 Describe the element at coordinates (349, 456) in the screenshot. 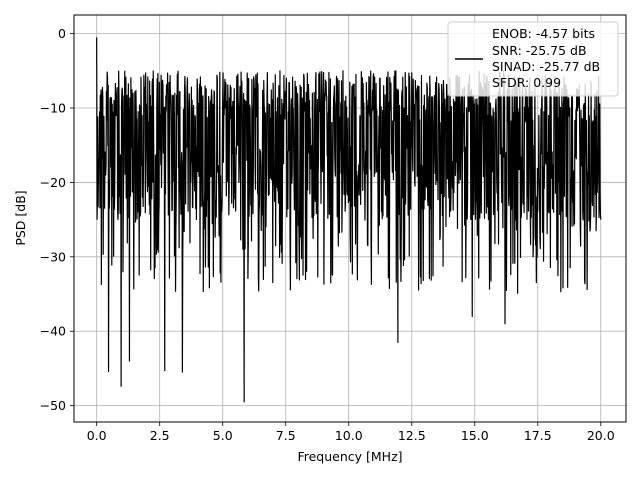

I see `x-axis-label: Frequency [MHz]` at that location.